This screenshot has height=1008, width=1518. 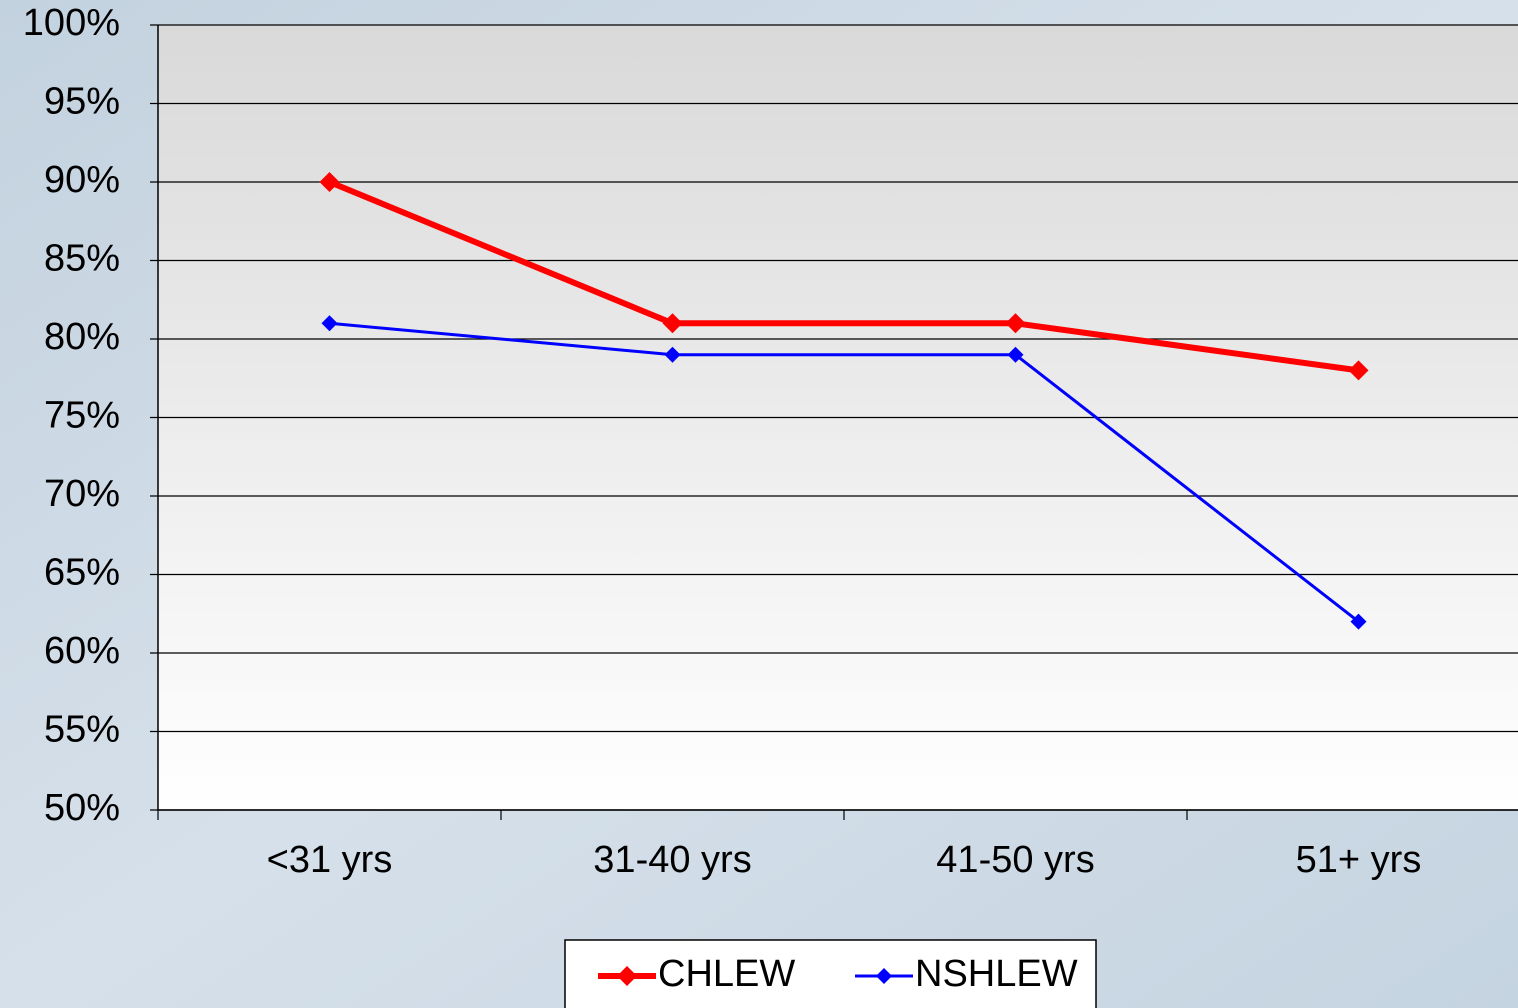 What do you see at coordinates (82, 808) in the screenshot?
I see `y-tick-label: 50%` at bounding box center [82, 808].